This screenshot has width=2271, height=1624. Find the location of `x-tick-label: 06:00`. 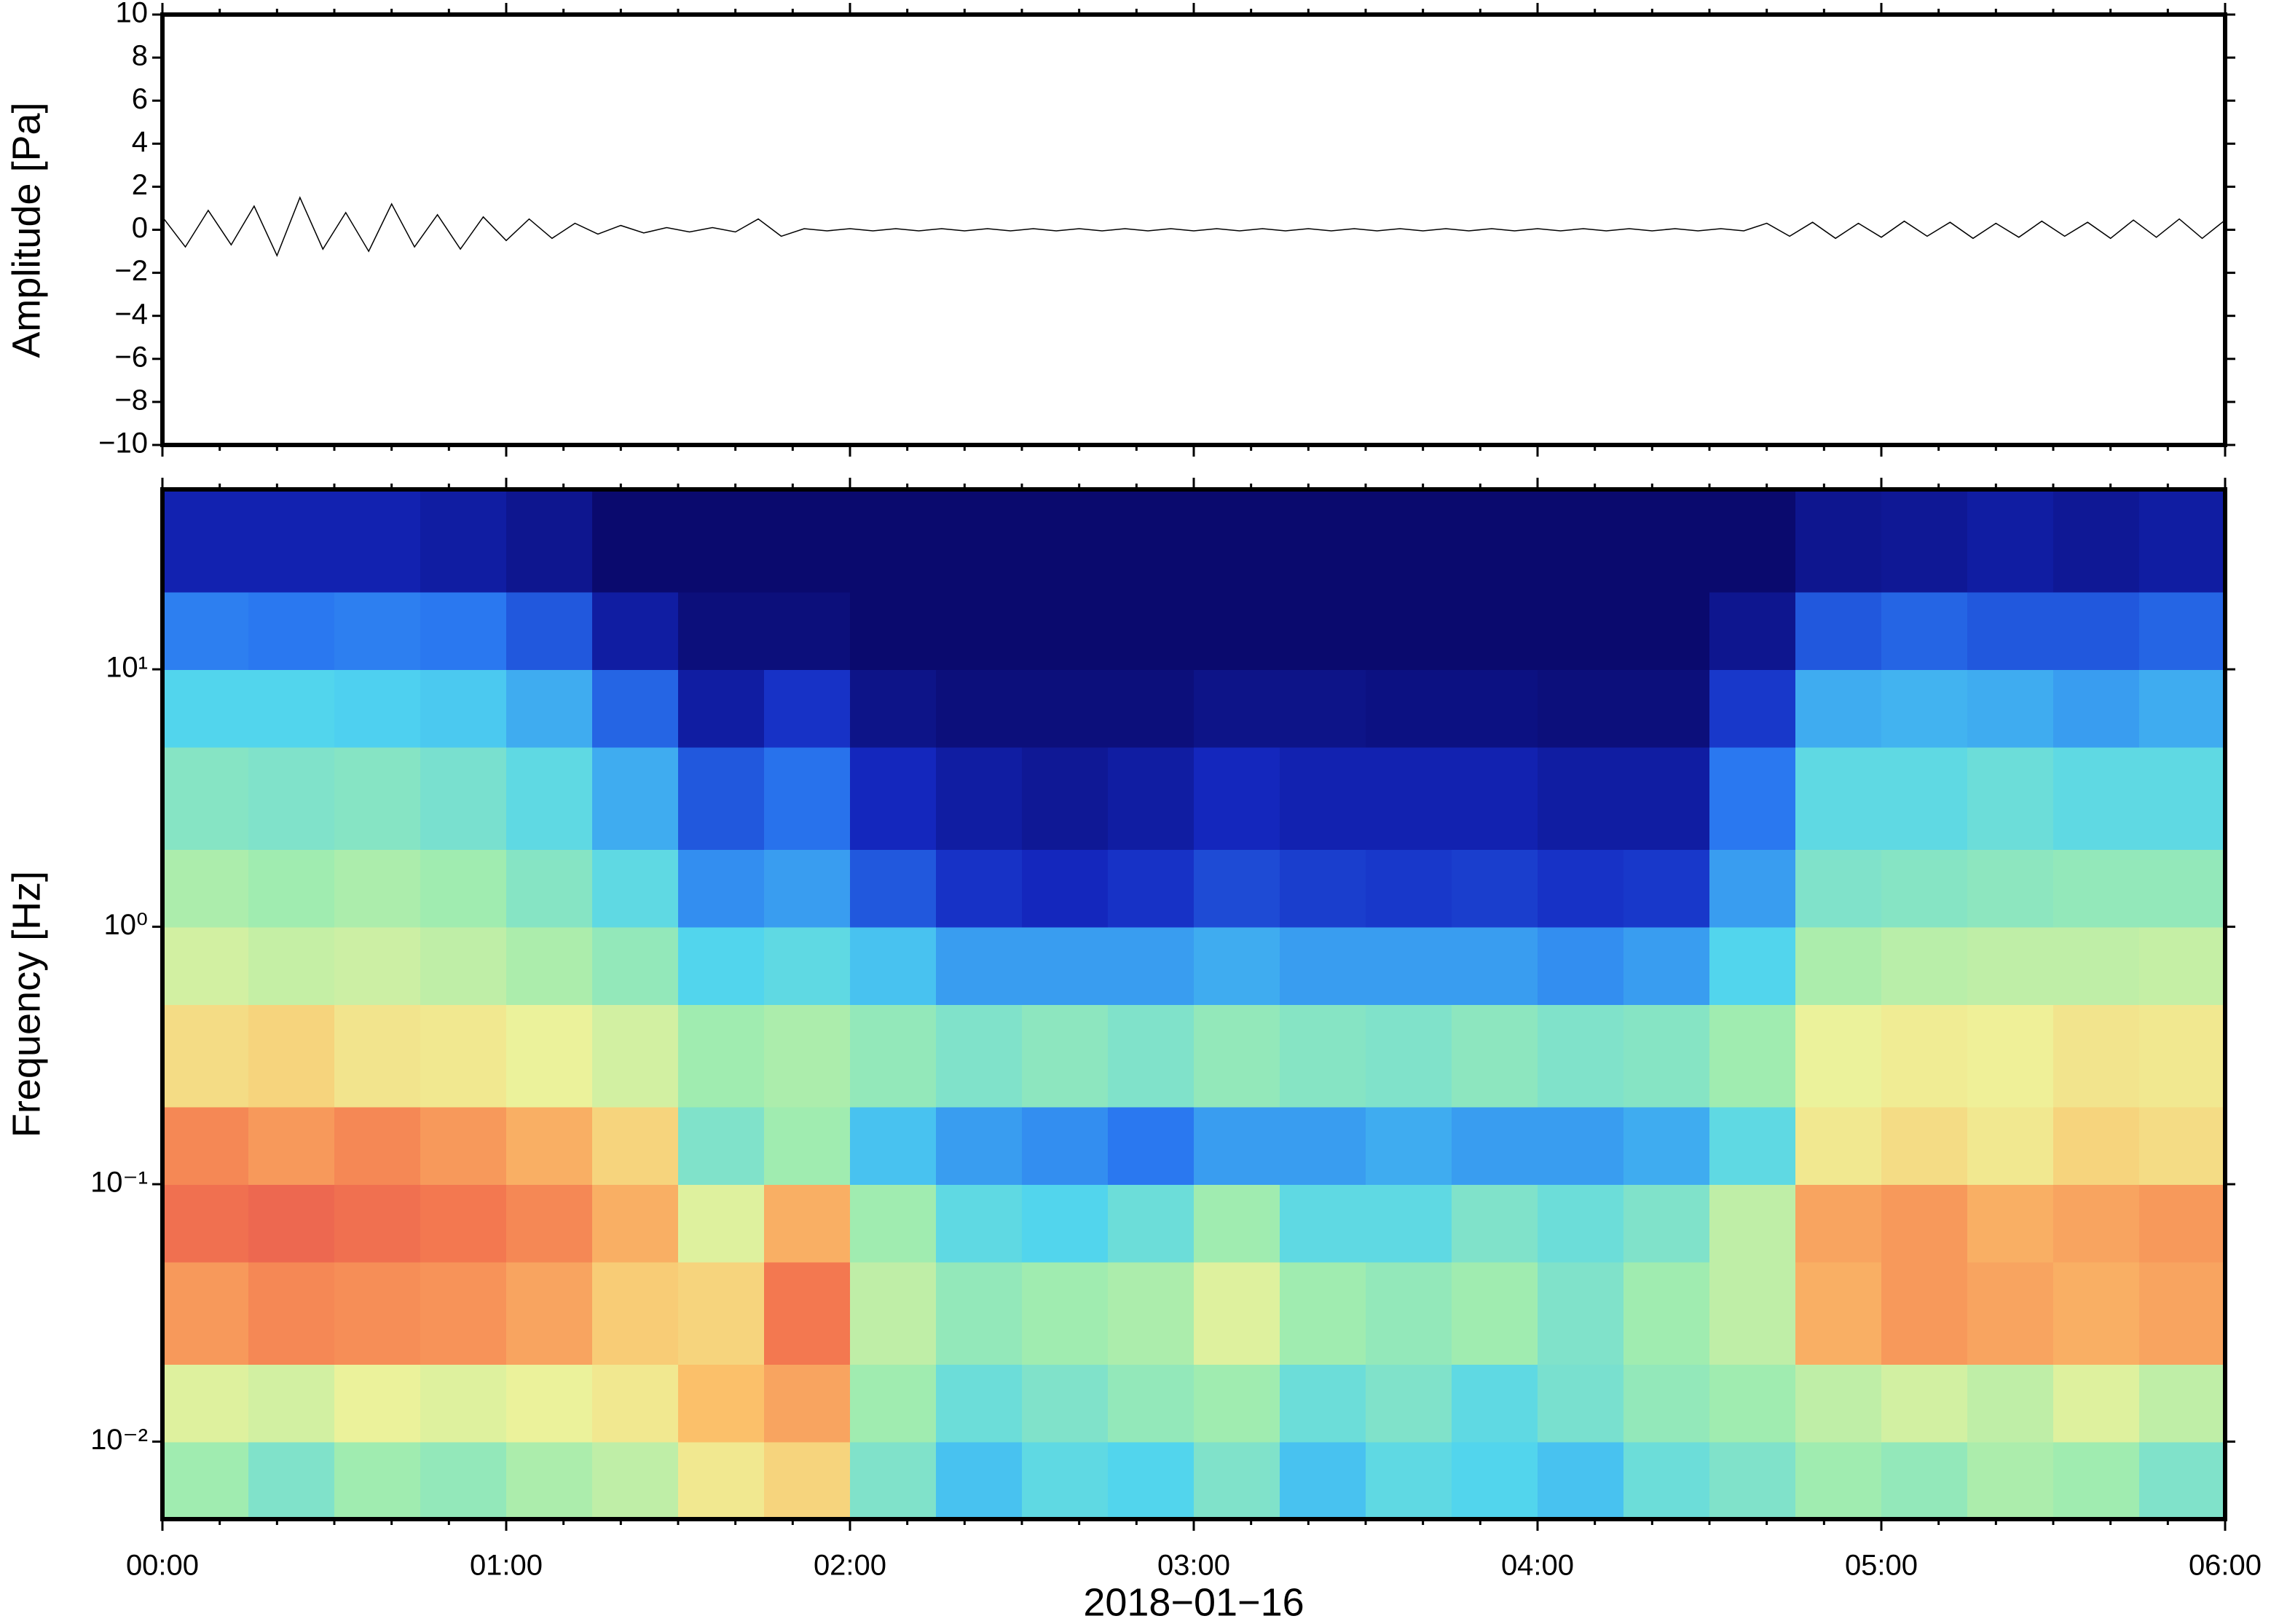

x-tick-label: 06:00 is located at coordinates (2225, 1566).